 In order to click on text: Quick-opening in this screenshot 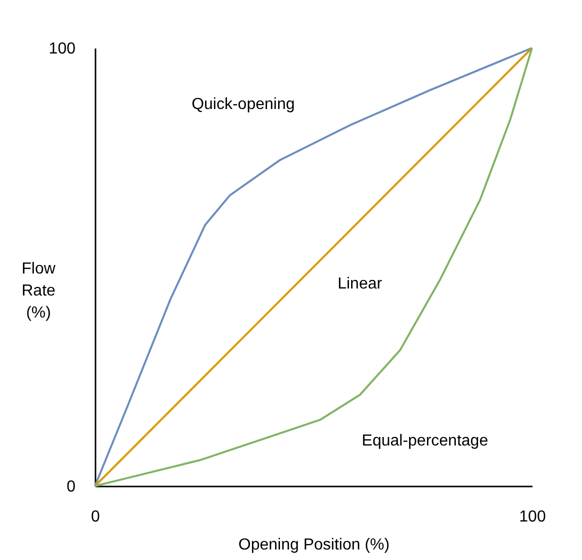, I will do `click(243, 104)`.